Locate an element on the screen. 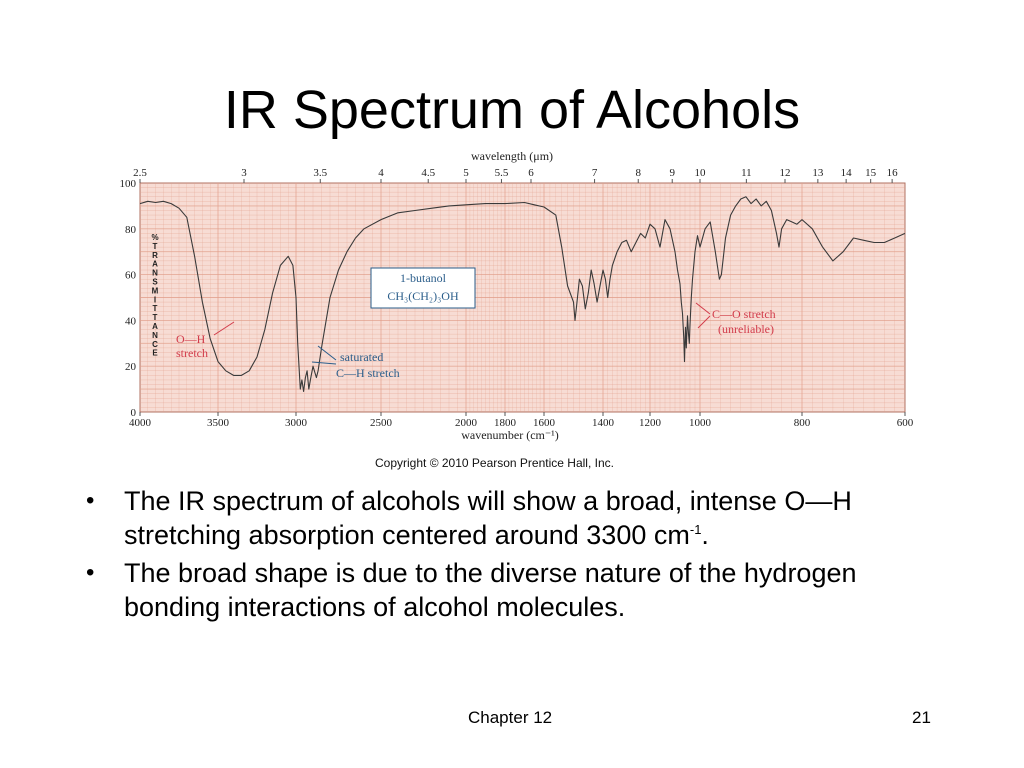 This screenshot has height=768, width=1024. y-tick-label: 20 is located at coordinates (131, 367).